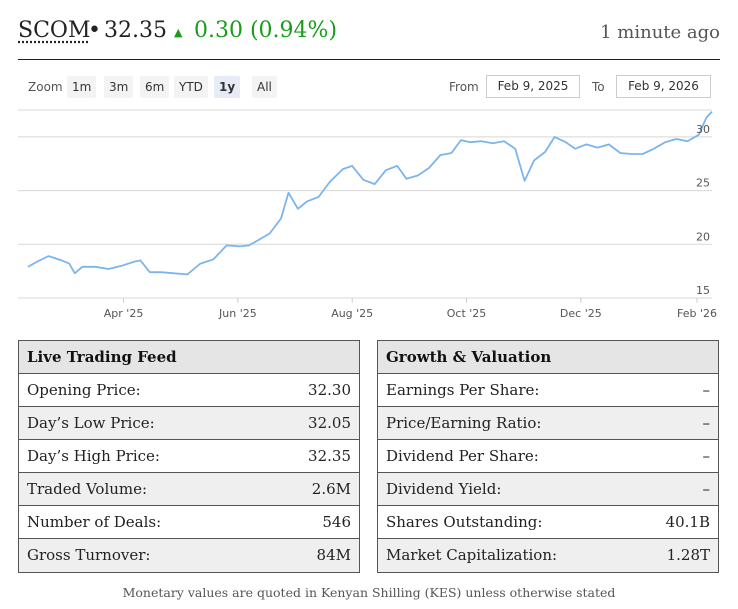 Image resolution: width=738 pixels, height=609 pixels. What do you see at coordinates (703, 183) in the screenshot?
I see `y-tick-label: 25` at bounding box center [703, 183].